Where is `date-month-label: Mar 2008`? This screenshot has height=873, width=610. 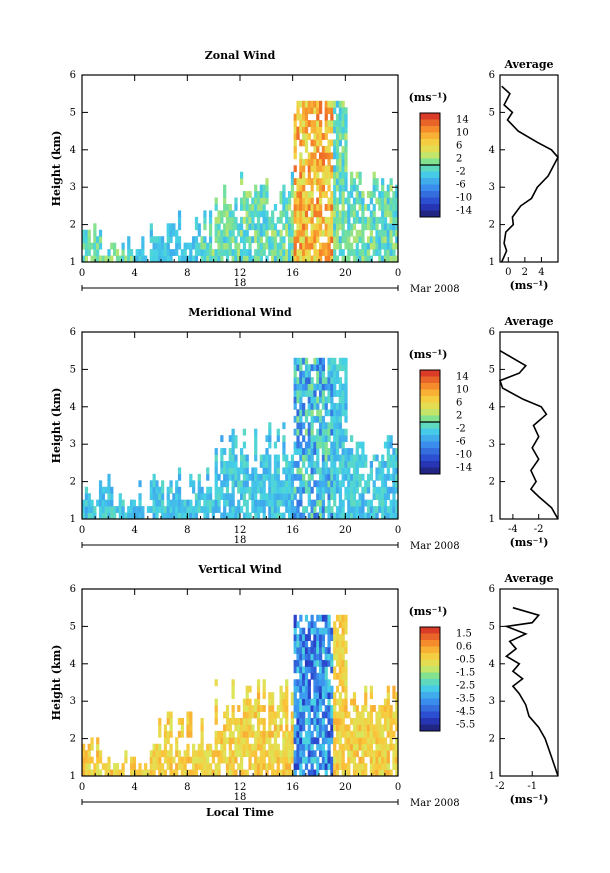
date-month-label: Mar 2008 is located at coordinates (435, 546).